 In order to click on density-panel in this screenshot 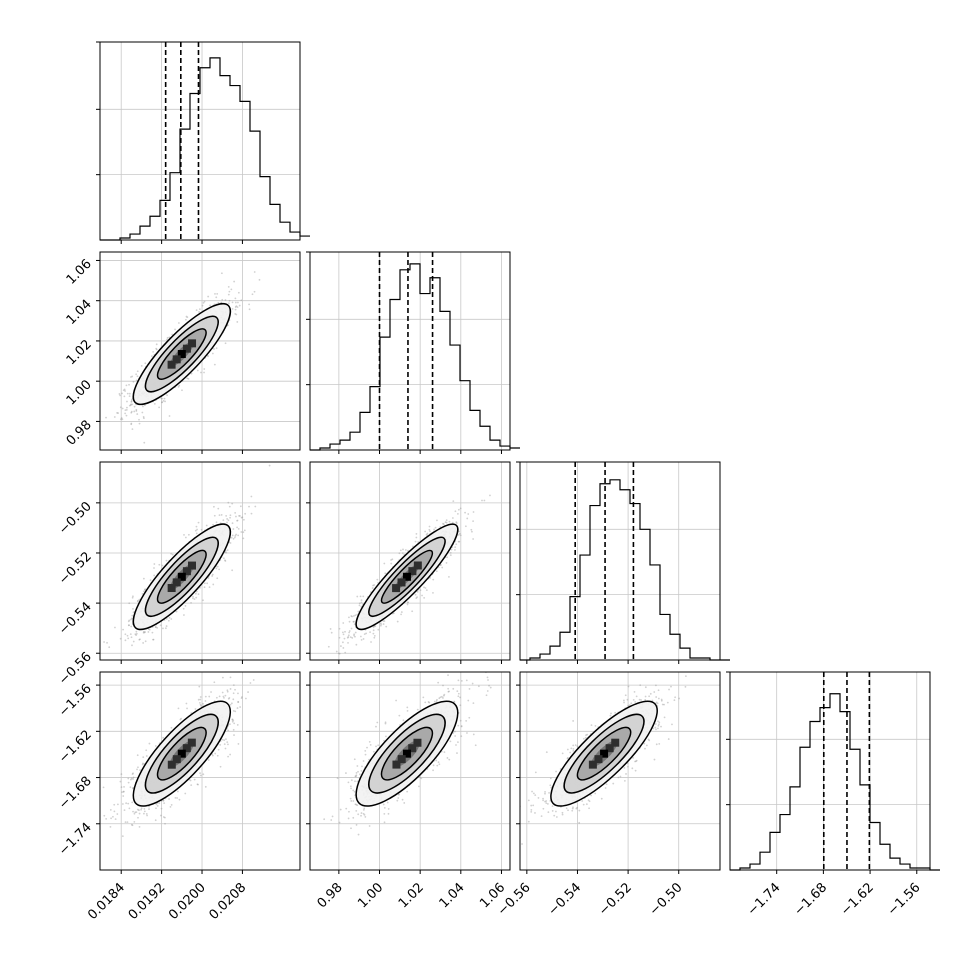, I will do `click(187, 562)`.